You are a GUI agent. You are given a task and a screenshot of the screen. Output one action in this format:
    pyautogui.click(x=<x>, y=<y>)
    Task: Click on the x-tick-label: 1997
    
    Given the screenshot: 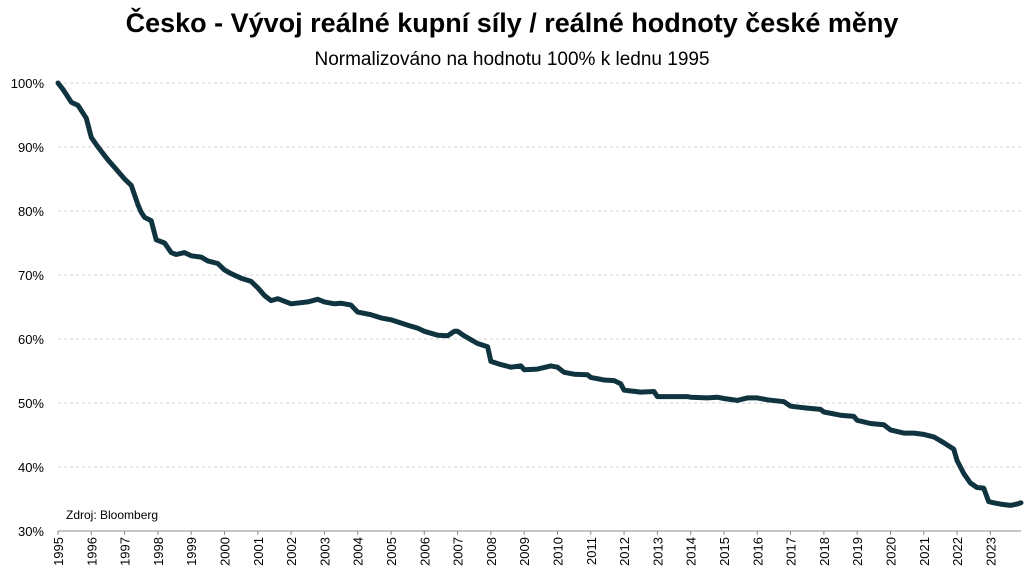 What is the action you would take?
    pyautogui.click(x=125, y=551)
    